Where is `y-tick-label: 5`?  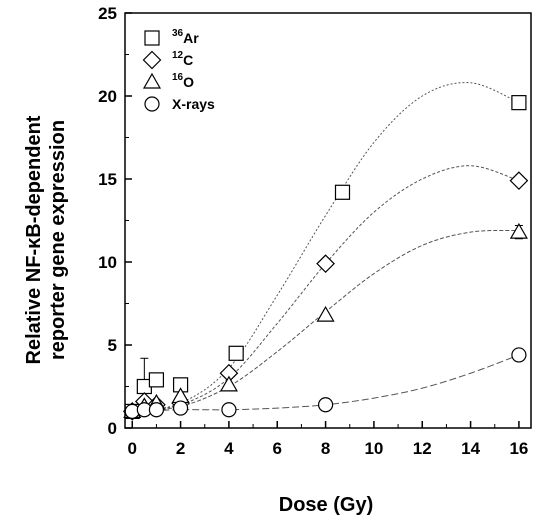 y-tick-label: 5 is located at coordinates (112, 345).